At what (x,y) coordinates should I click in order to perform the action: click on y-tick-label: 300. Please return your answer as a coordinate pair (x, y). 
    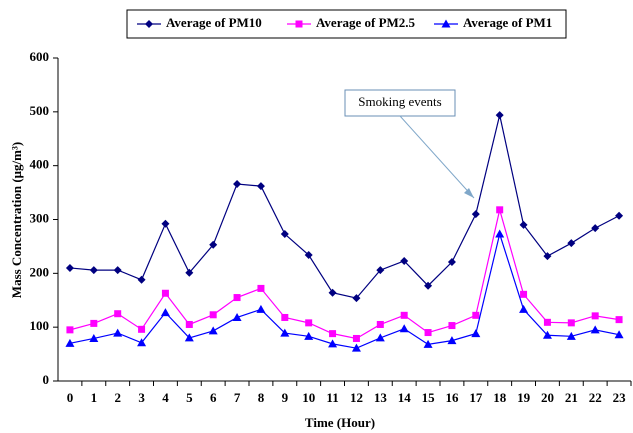
    Looking at the image, I should click on (40, 217).